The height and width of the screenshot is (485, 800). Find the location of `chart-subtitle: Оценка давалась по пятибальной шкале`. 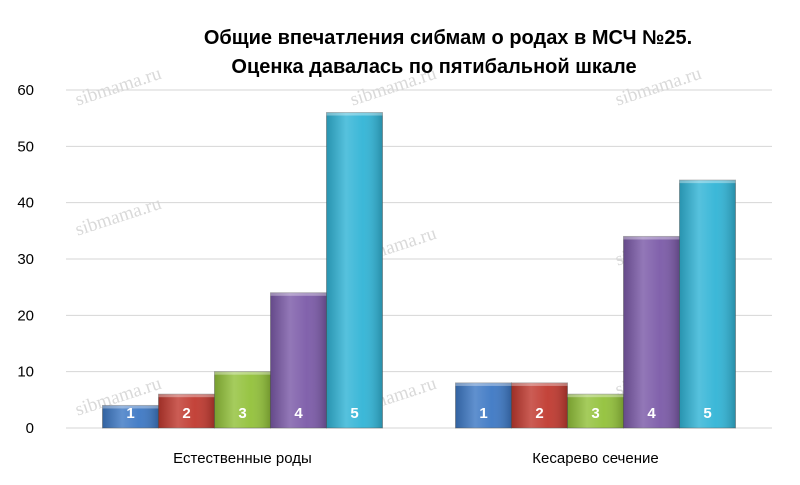

chart-subtitle: Оценка давалась по пятибальной шкале is located at coordinates (433, 67).